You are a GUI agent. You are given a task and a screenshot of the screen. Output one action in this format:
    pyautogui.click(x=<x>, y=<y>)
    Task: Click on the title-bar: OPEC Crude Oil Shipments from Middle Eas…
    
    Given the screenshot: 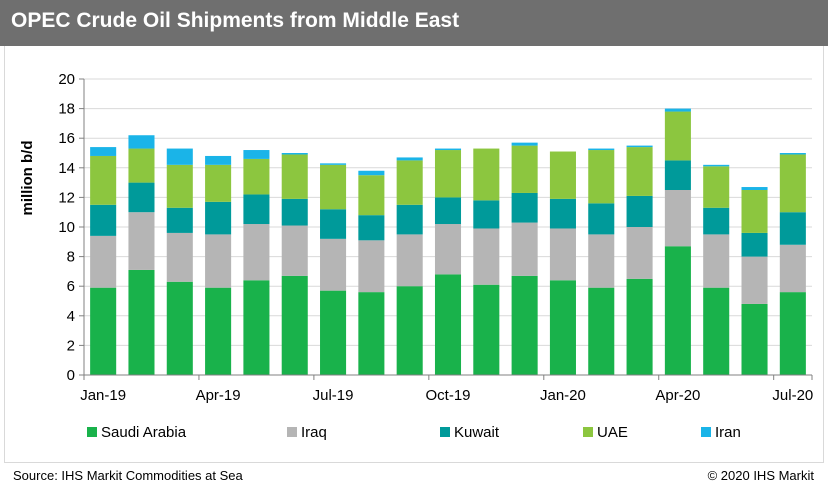 What is the action you would take?
    pyautogui.click(x=414, y=23)
    